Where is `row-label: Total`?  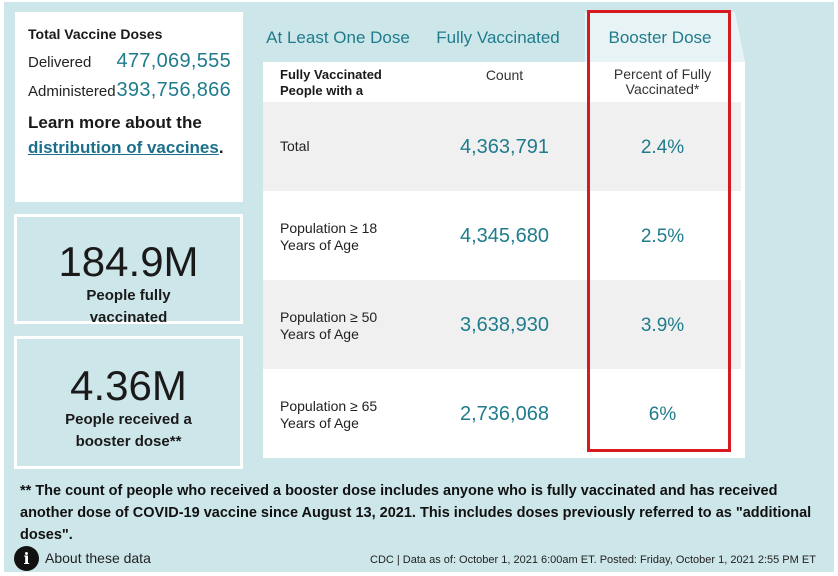 row-label: Total is located at coordinates (295, 146).